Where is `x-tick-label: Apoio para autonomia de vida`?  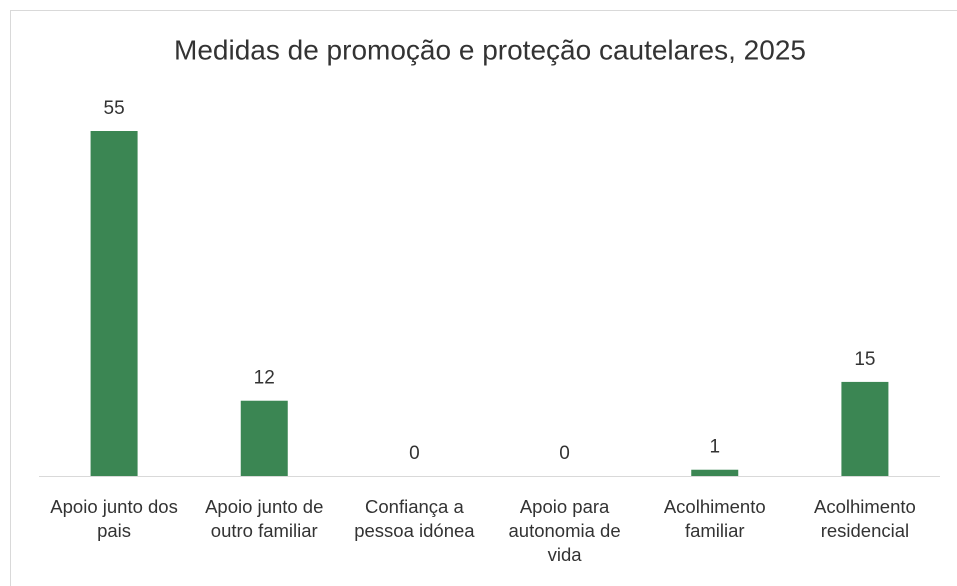 x-tick-label: Apoio para autonomia de vida is located at coordinates (564, 530).